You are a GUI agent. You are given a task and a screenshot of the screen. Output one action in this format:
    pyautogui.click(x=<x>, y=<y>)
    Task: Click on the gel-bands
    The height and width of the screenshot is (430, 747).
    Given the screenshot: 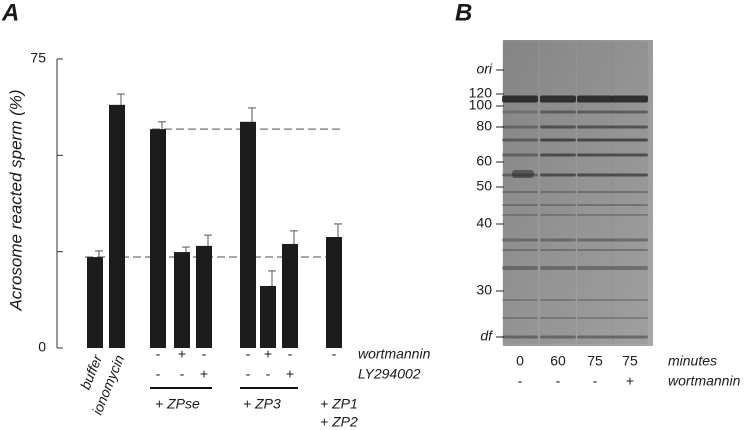 What is the action you would take?
    pyautogui.click(x=575, y=193)
    